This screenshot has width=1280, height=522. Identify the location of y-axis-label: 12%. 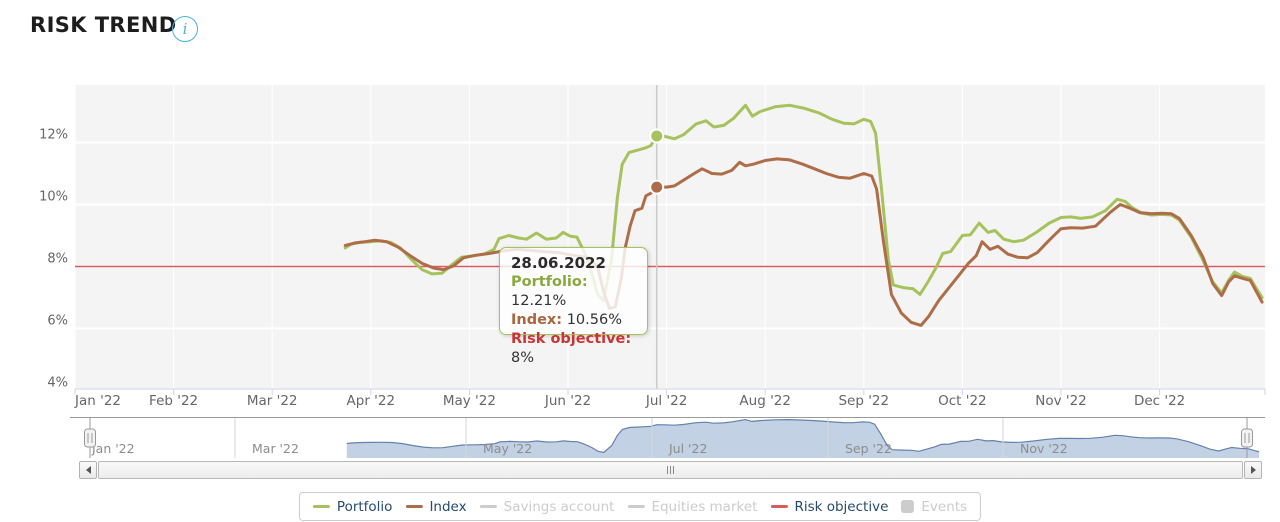
(53, 135).